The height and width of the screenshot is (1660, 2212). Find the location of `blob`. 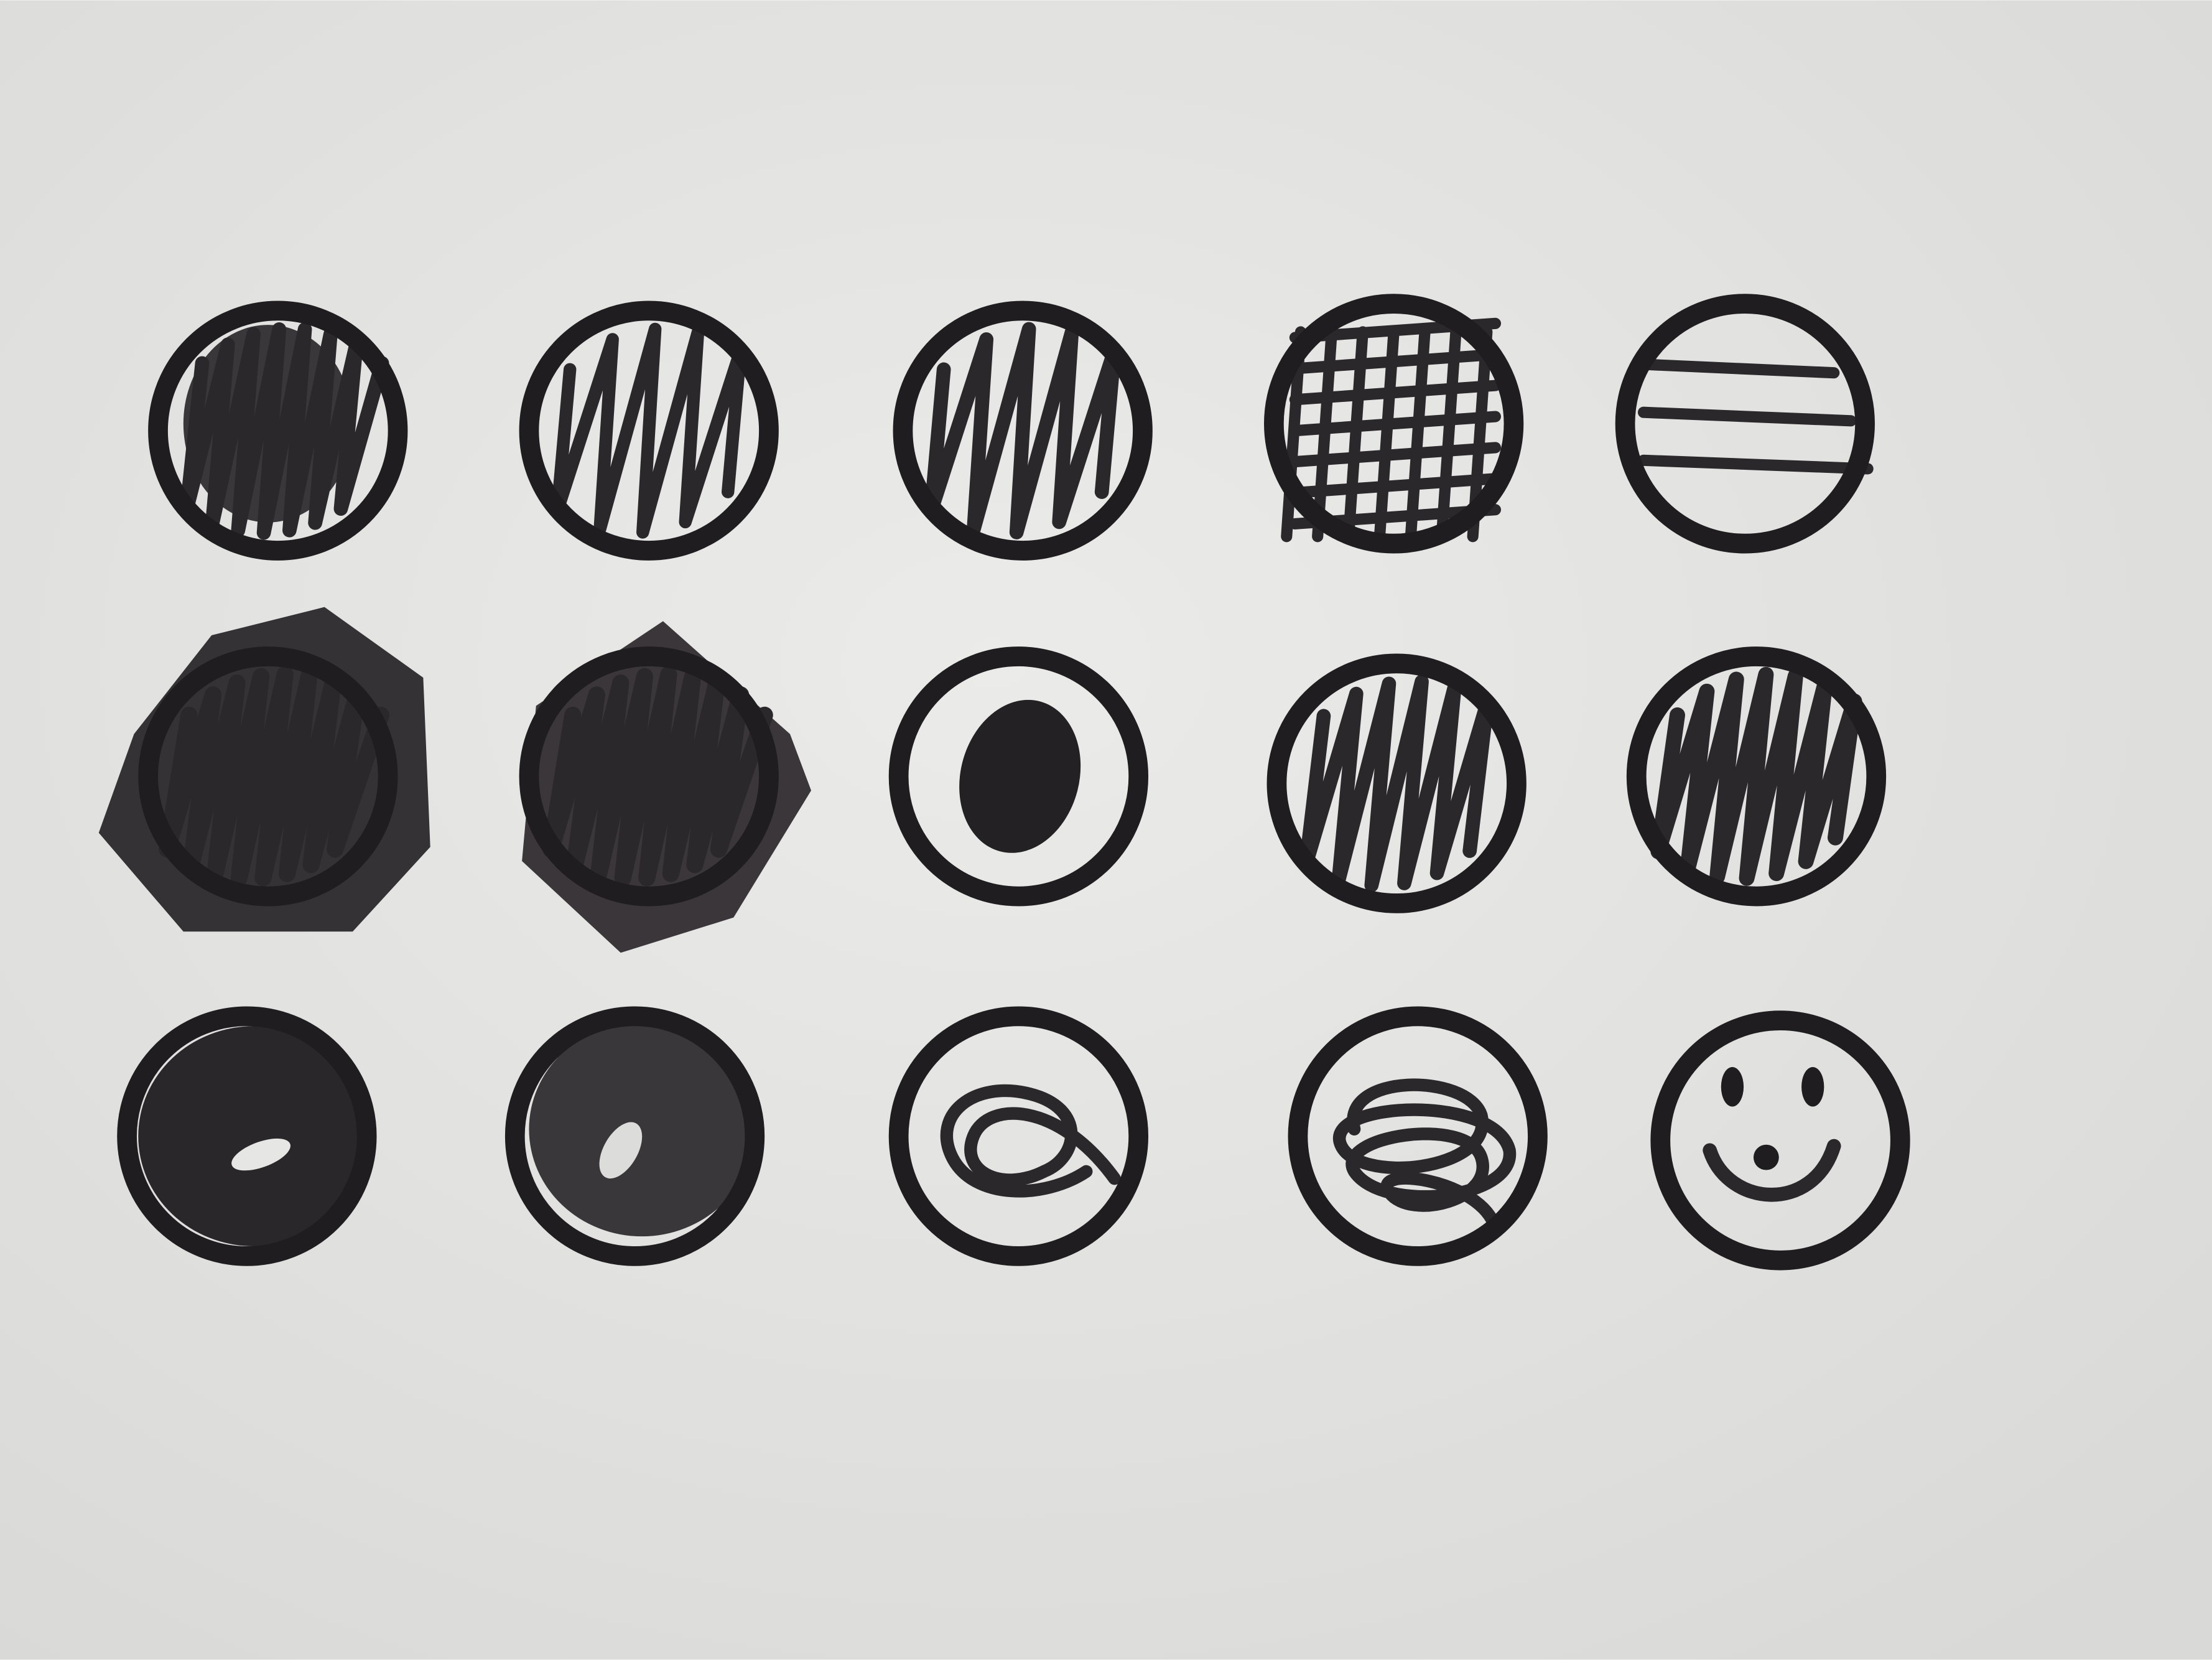

blob is located at coordinates (1020, 776).